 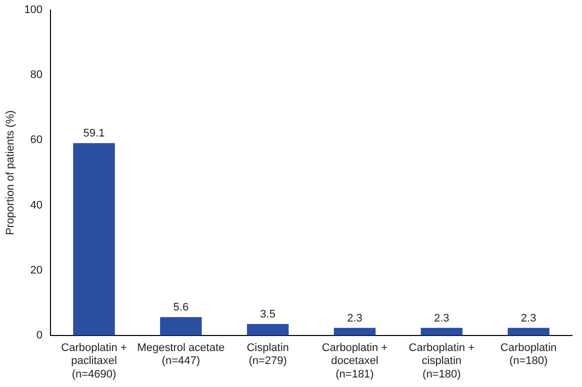 I want to click on y-tick-label: 80, so click(x=36, y=75).